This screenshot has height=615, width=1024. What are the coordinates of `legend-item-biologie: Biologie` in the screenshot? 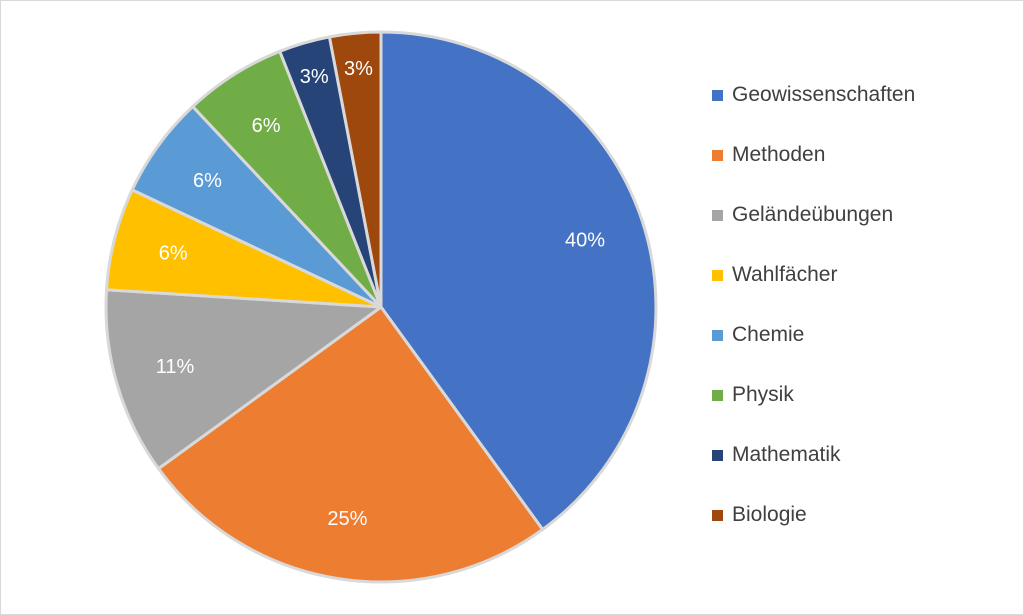 It's located at (759, 515).